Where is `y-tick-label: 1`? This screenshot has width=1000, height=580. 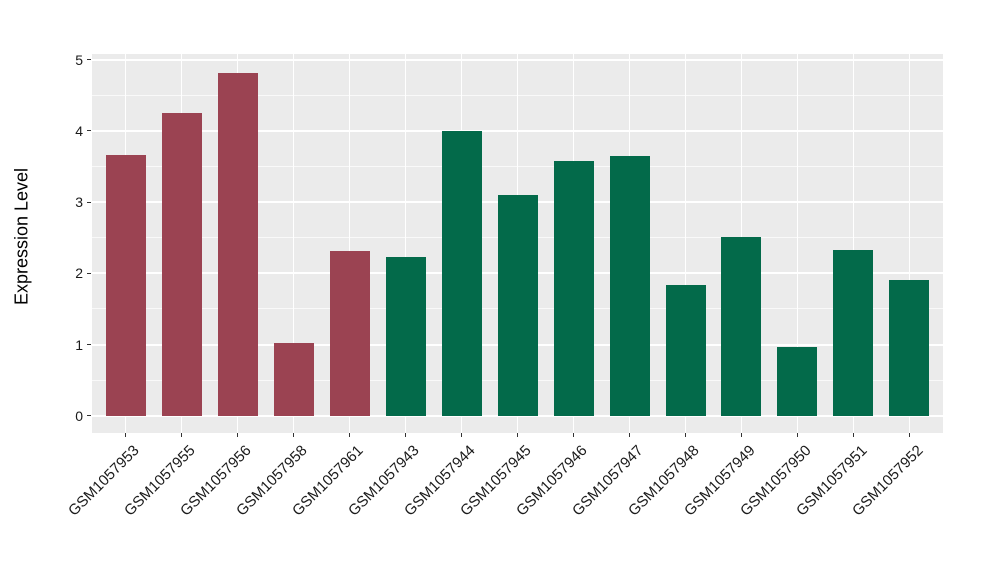 y-tick-label: 1 is located at coordinates (79, 344).